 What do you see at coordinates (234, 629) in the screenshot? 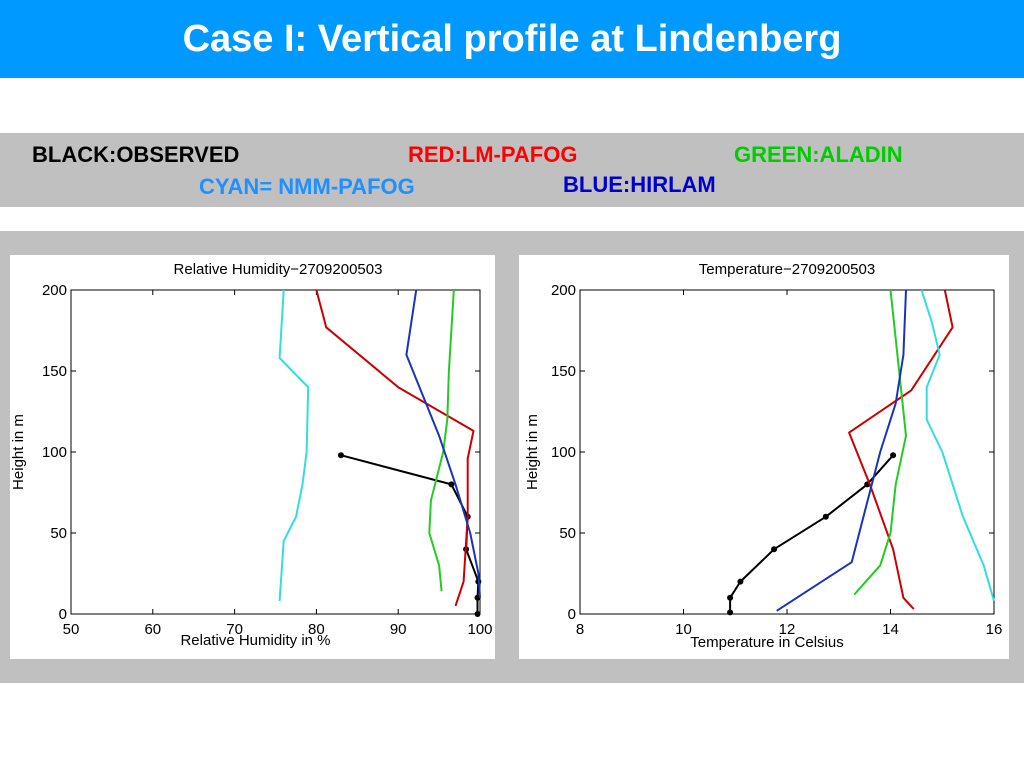
I see `x-tick-label: 70` at bounding box center [234, 629].